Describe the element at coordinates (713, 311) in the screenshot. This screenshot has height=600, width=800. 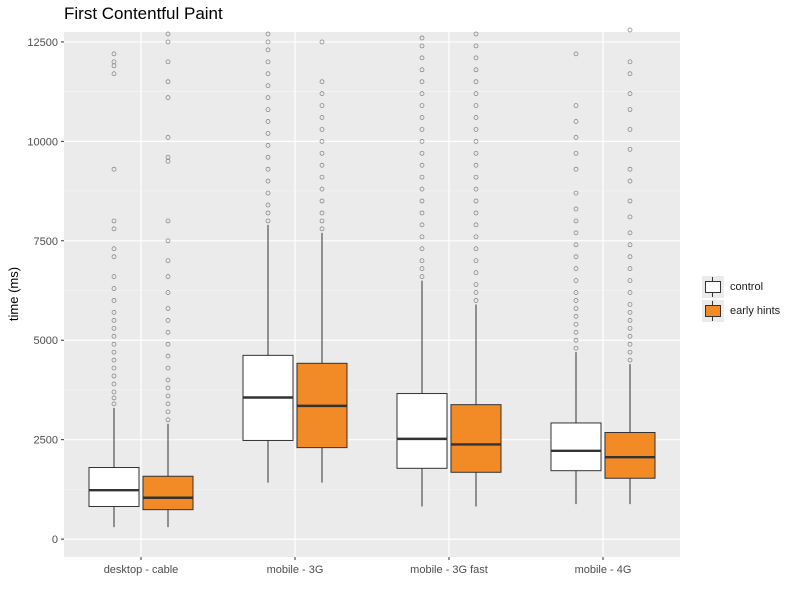
I see `legend-key-early-hints` at that location.